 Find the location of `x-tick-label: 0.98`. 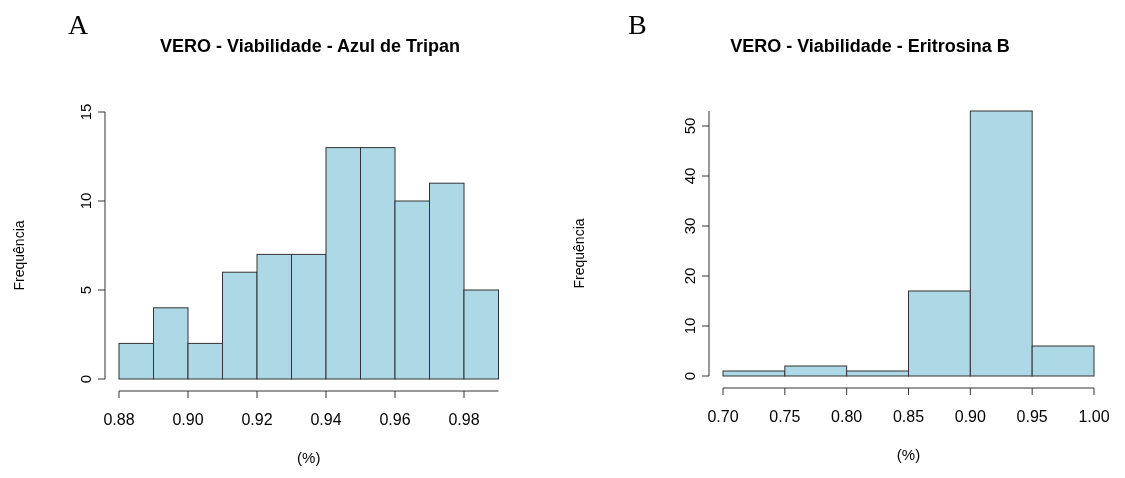

x-tick-label: 0.98 is located at coordinates (464, 419).